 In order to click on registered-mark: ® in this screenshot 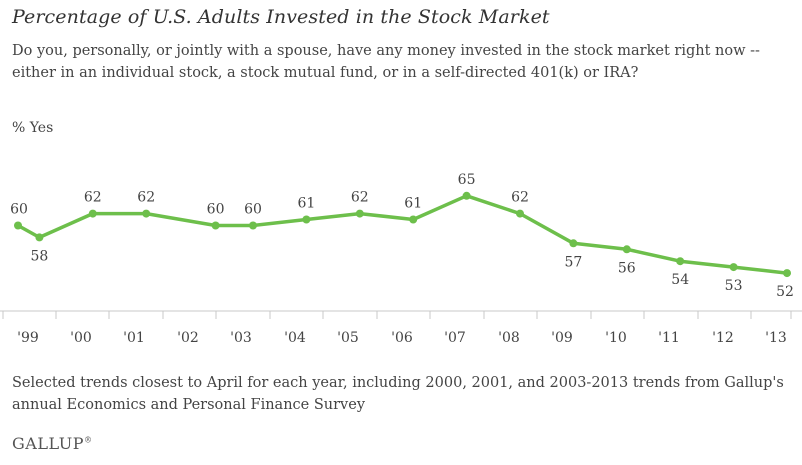, I will do `click(88, 440)`.